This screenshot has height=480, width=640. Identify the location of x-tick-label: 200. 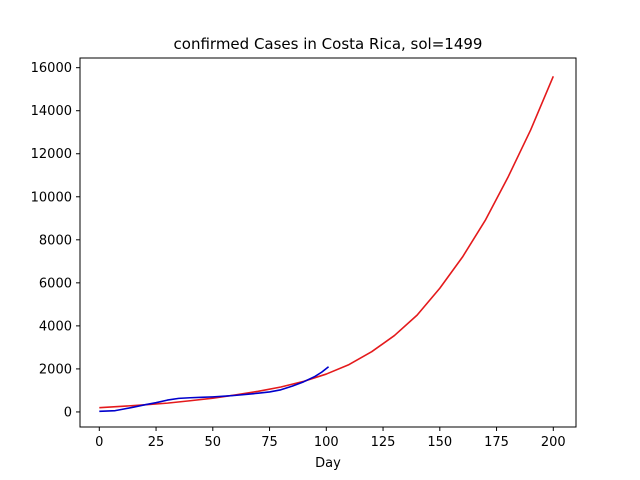
(553, 442).